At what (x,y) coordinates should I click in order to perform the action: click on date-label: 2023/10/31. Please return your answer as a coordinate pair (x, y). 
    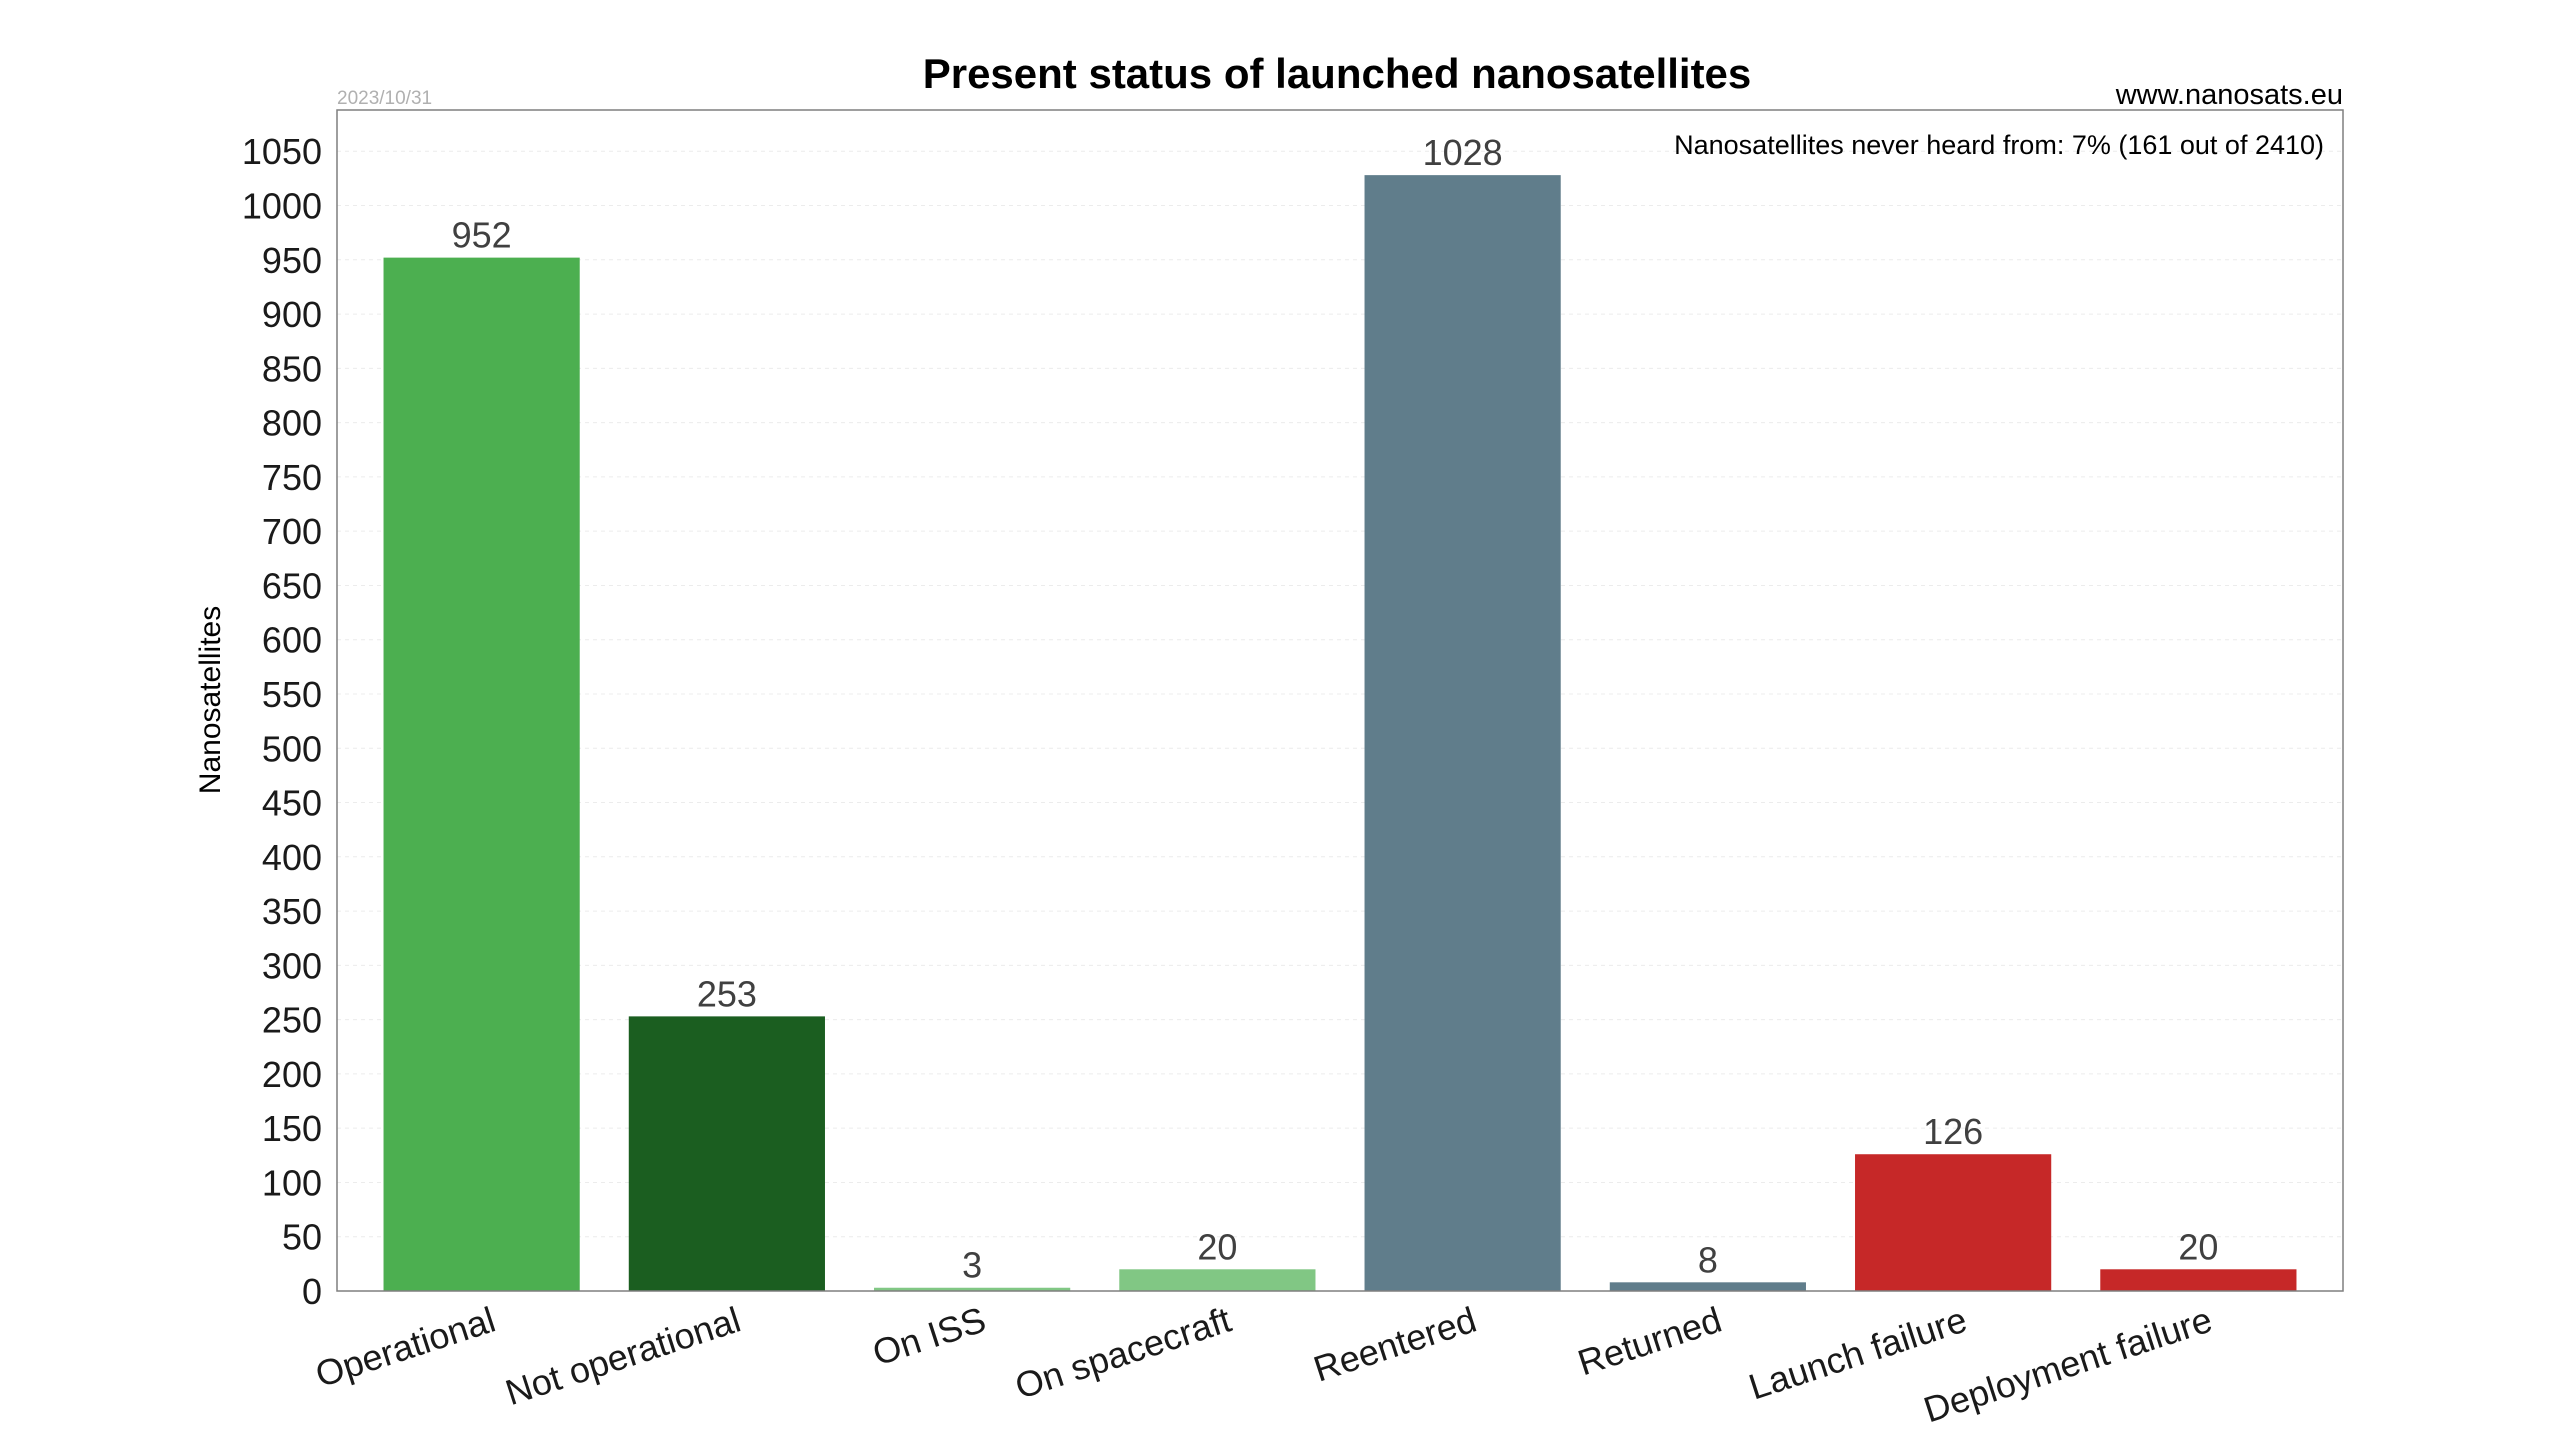
    Looking at the image, I should click on (384, 98).